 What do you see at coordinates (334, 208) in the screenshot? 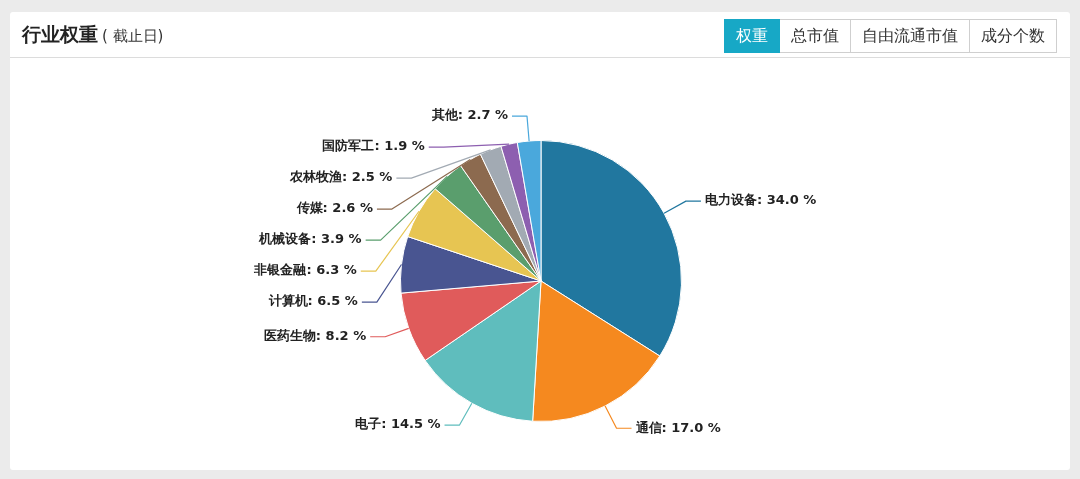
I see `slice-label: 传媒: 2.6 %` at bounding box center [334, 208].